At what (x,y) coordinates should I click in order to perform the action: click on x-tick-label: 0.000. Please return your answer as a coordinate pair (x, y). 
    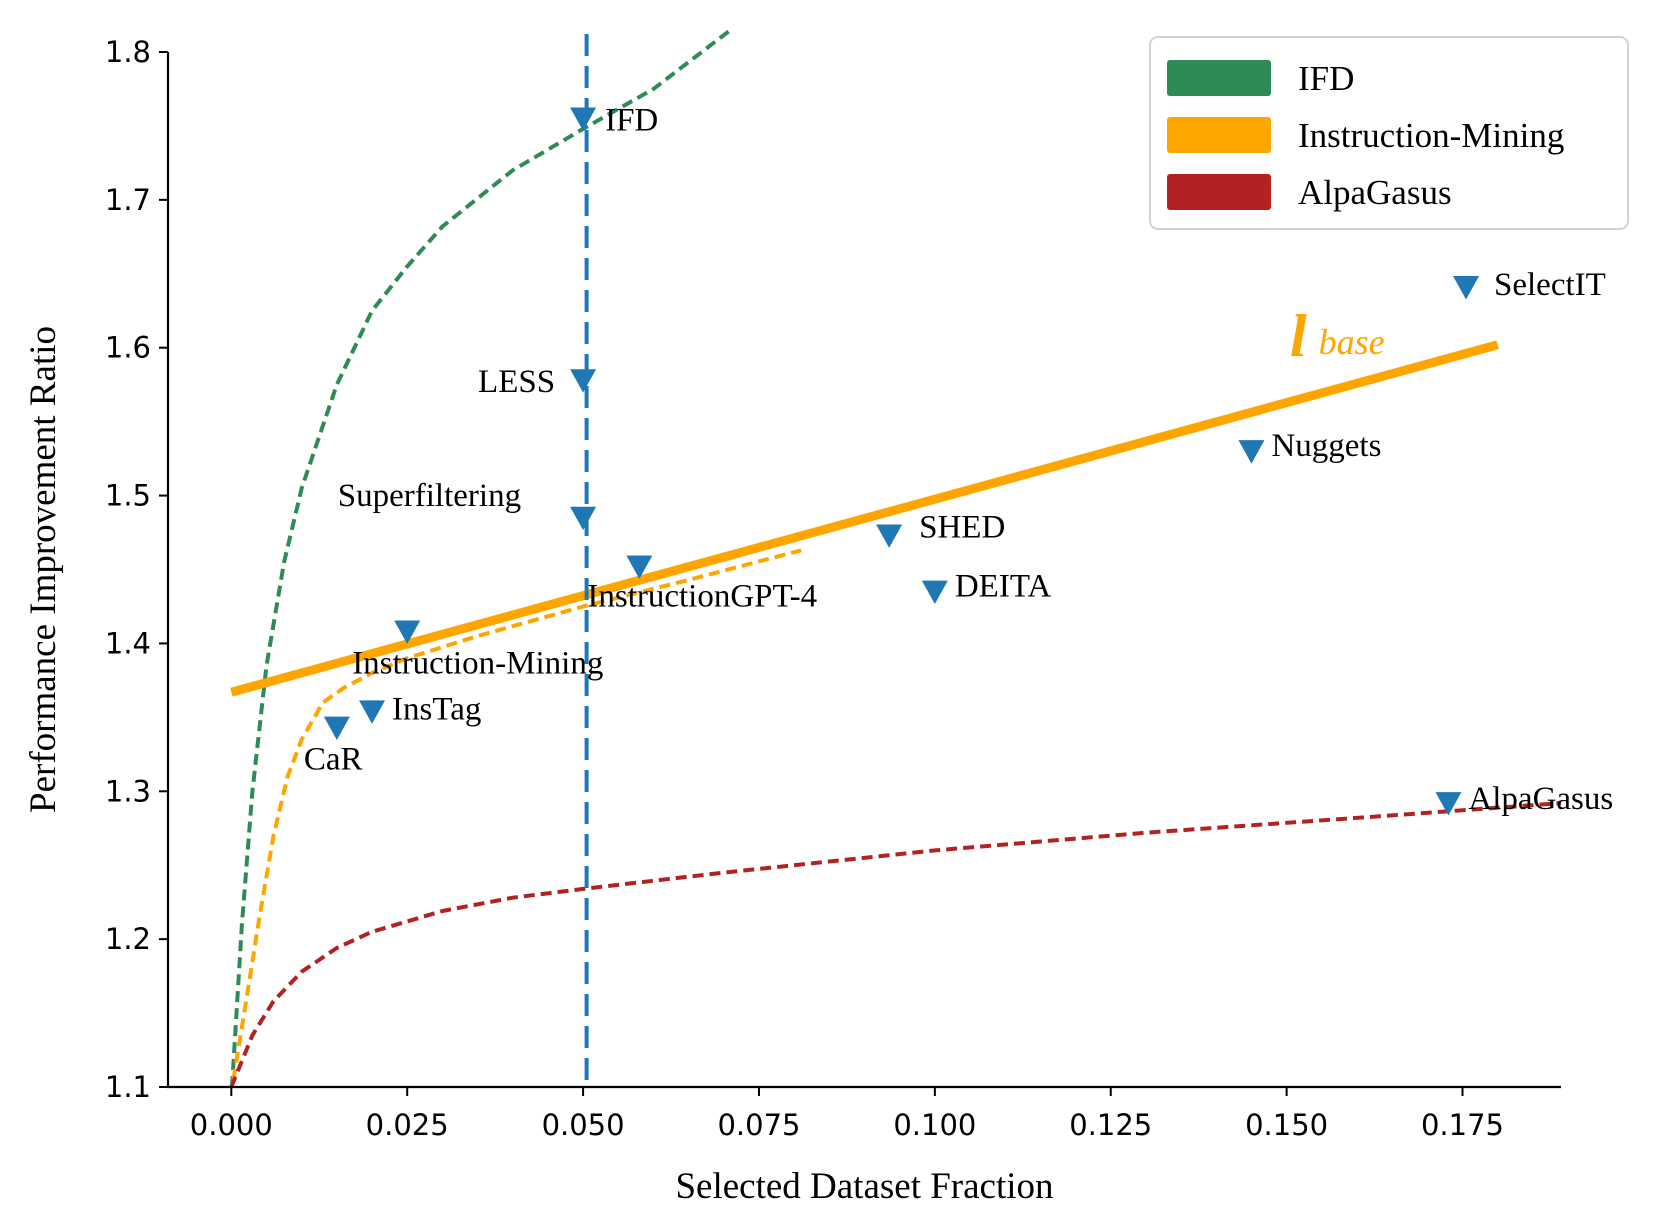
    Looking at the image, I should click on (231, 1125).